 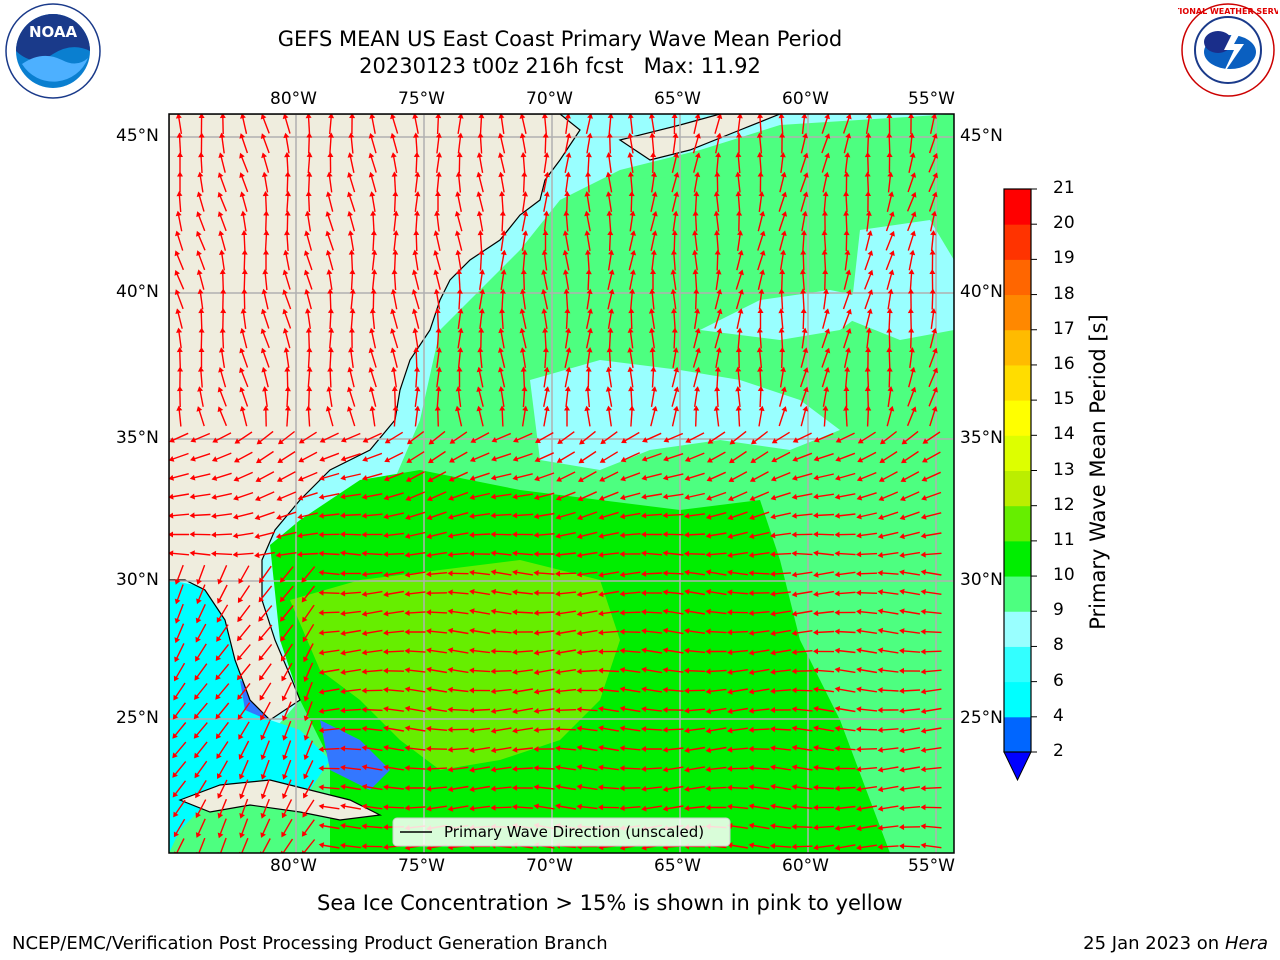 I want to click on lat-label-right-45n: 45°N, so click(x=981, y=136).